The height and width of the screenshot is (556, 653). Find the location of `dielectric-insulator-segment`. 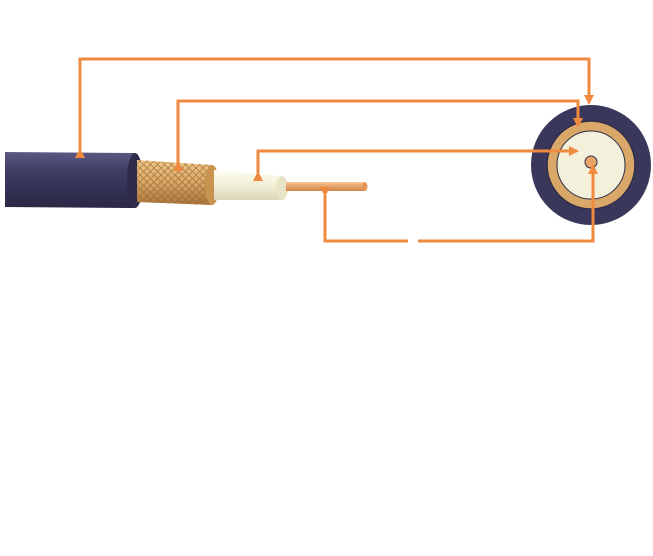

dielectric-insulator-segment is located at coordinates (251, 185).